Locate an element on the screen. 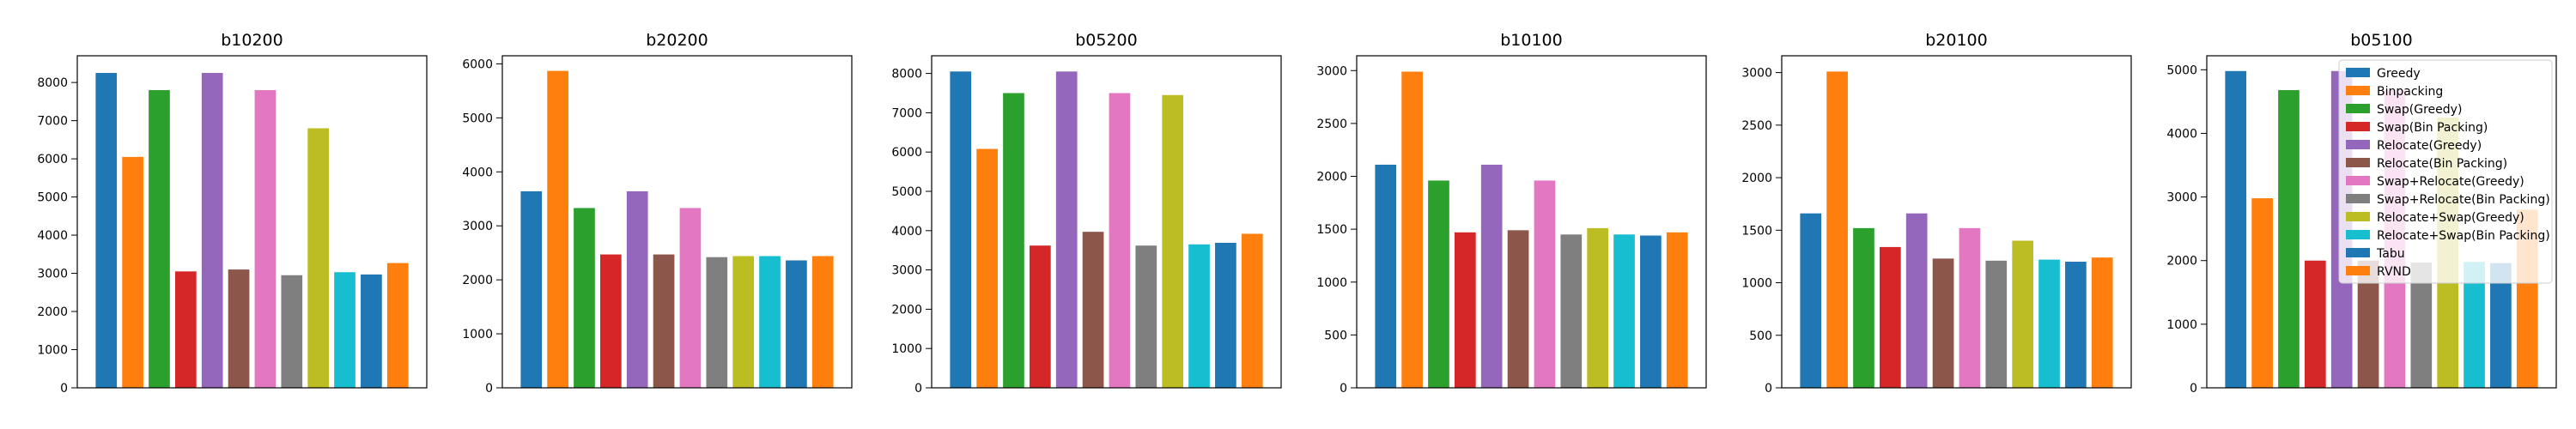 The image size is (2576, 429). chart-title: b10100 is located at coordinates (1532, 40).